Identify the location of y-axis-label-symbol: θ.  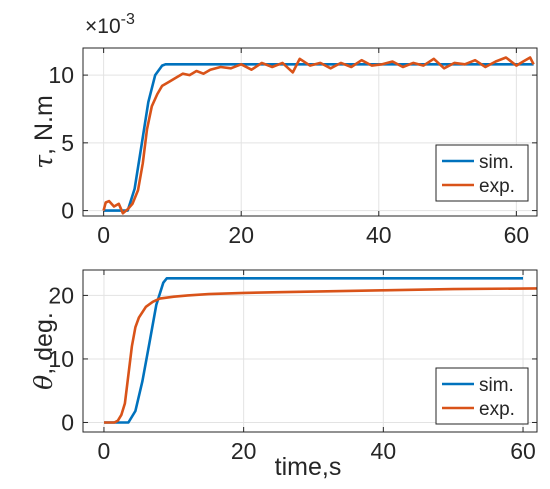
(43, 382).